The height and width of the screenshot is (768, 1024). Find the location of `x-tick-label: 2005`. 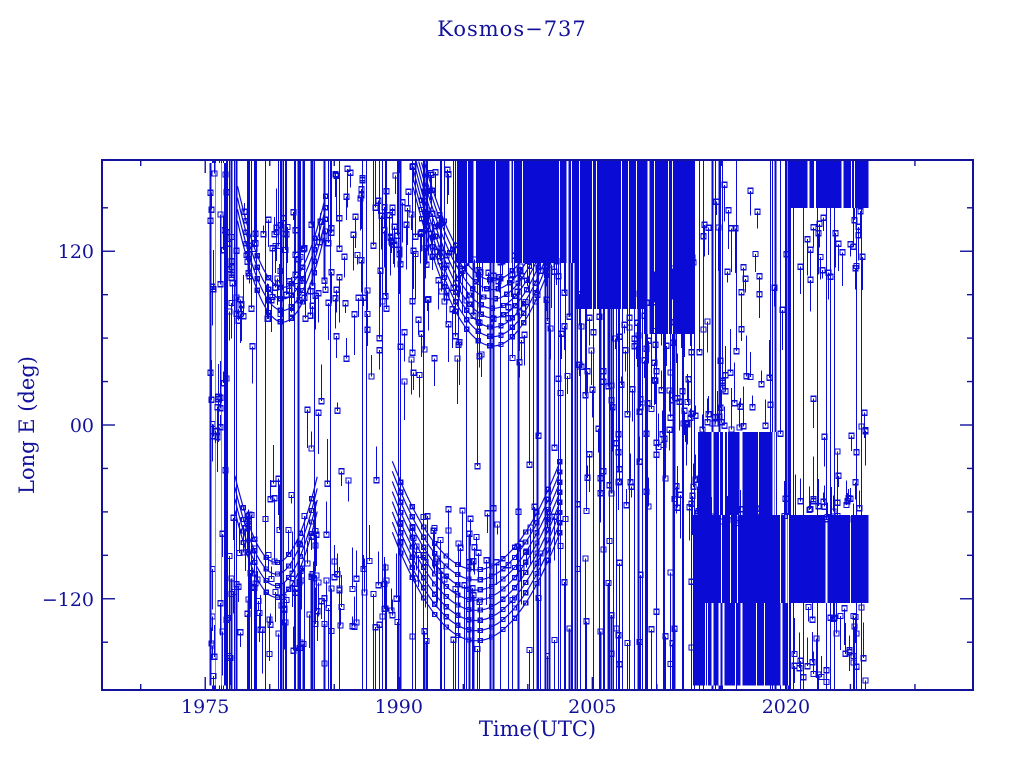

x-tick-label: 2005 is located at coordinates (592, 707).